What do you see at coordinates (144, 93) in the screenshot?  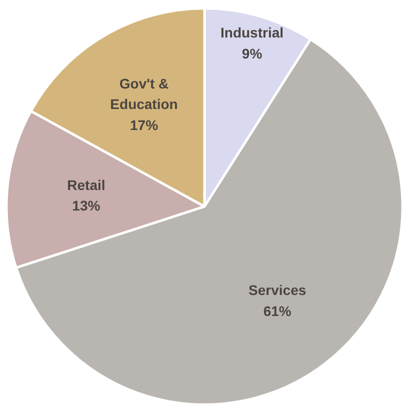 I see `slice-label: Gov't & Education` at bounding box center [144, 93].